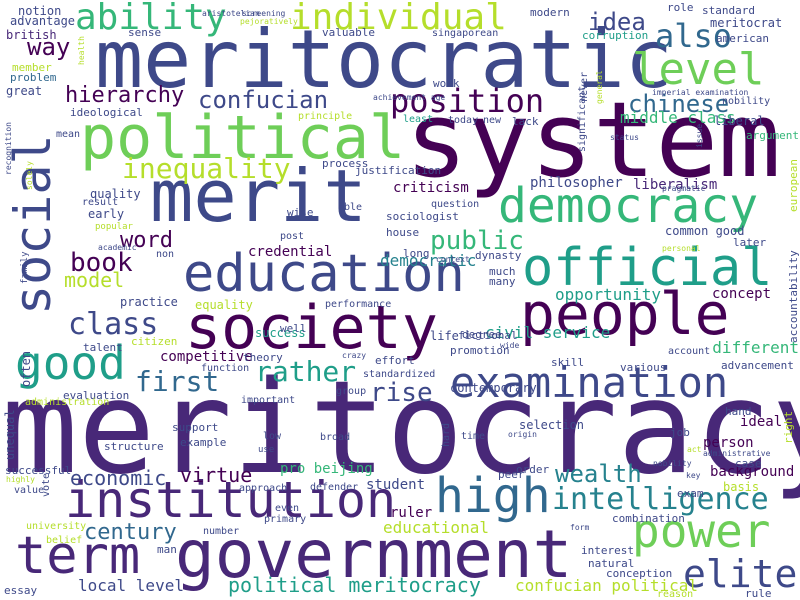 This screenshot has height=600, width=800. I want to click on word-early: early, so click(106, 214).